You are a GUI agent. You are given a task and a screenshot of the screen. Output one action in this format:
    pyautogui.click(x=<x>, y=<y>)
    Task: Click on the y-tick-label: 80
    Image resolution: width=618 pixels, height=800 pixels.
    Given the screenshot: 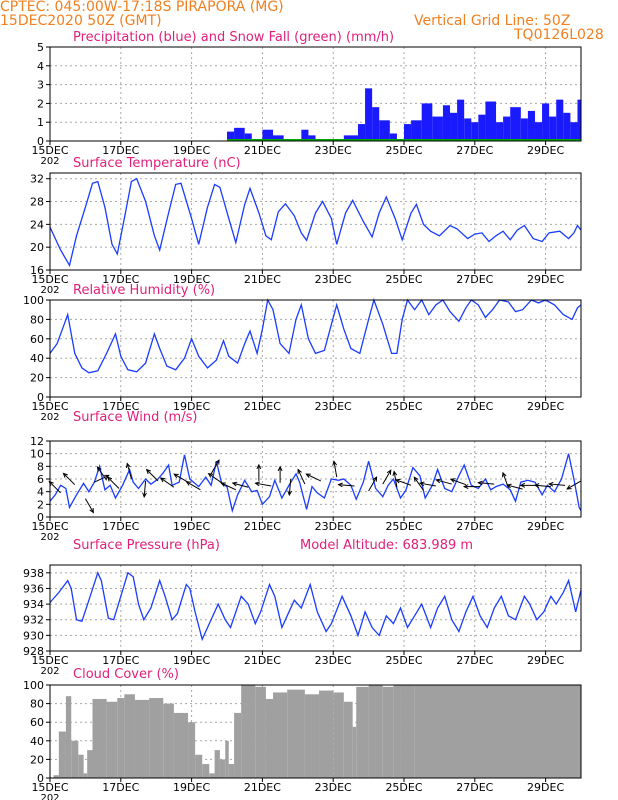 What is the action you would take?
    pyautogui.click(x=37, y=319)
    